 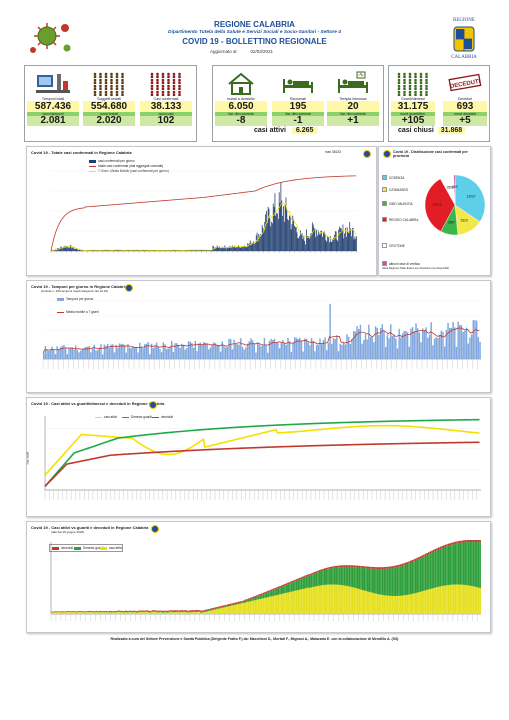 I want to click on legend-province-0: COSENZA, so click(x=393, y=177).